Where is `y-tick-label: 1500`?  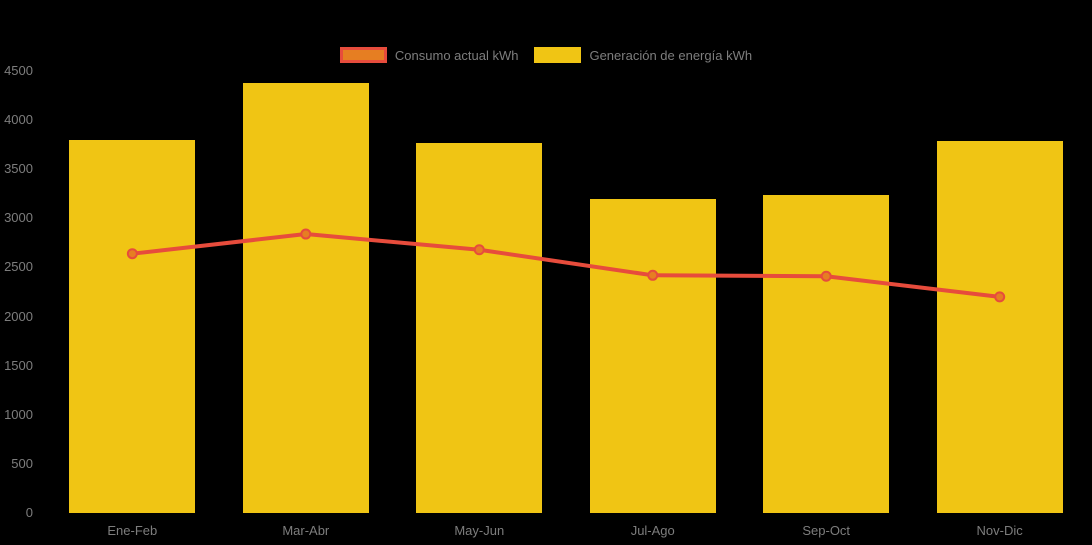
y-tick-label: 1500 is located at coordinates (18, 365).